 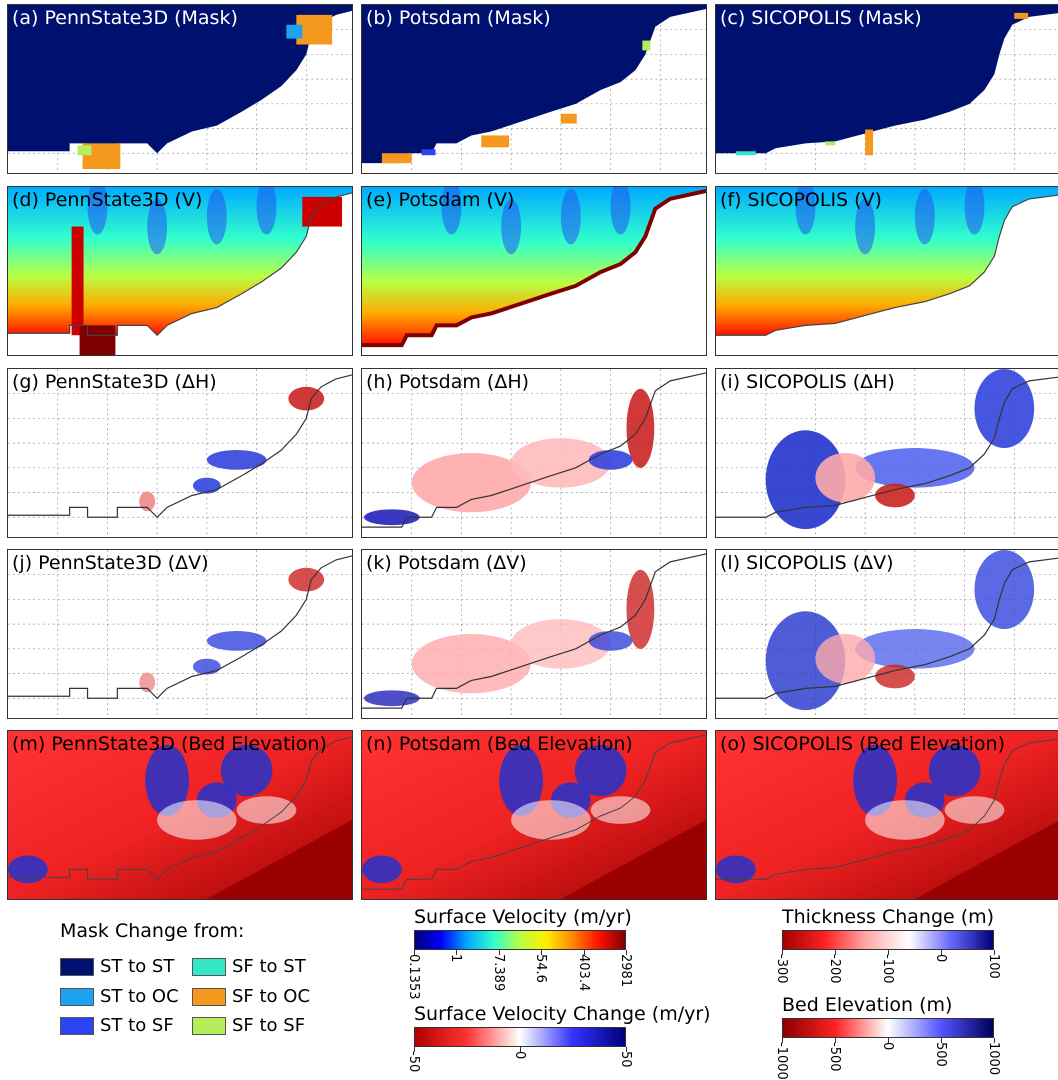 I want to click on mask-swatch-sf-st, so click(x=209, y=967).